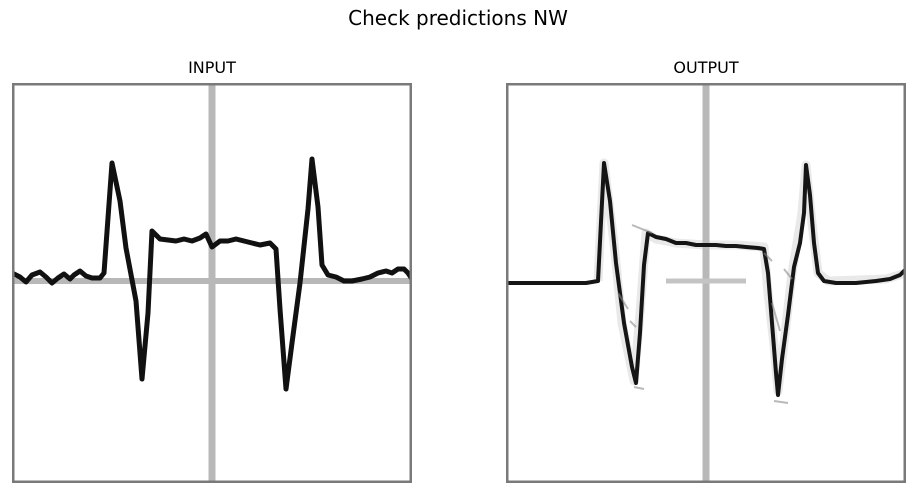 This screenshot has height=495, width=916. What do you see at coordinates (705, 314) in the screenshot?
I see `reconstruction-artifact` at bounding box center [705, 314].